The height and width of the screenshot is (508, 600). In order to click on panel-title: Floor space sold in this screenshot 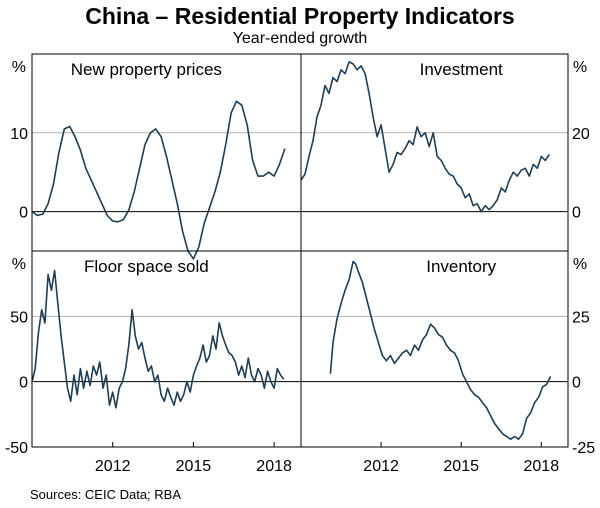, I will do `click(146, 266)`.